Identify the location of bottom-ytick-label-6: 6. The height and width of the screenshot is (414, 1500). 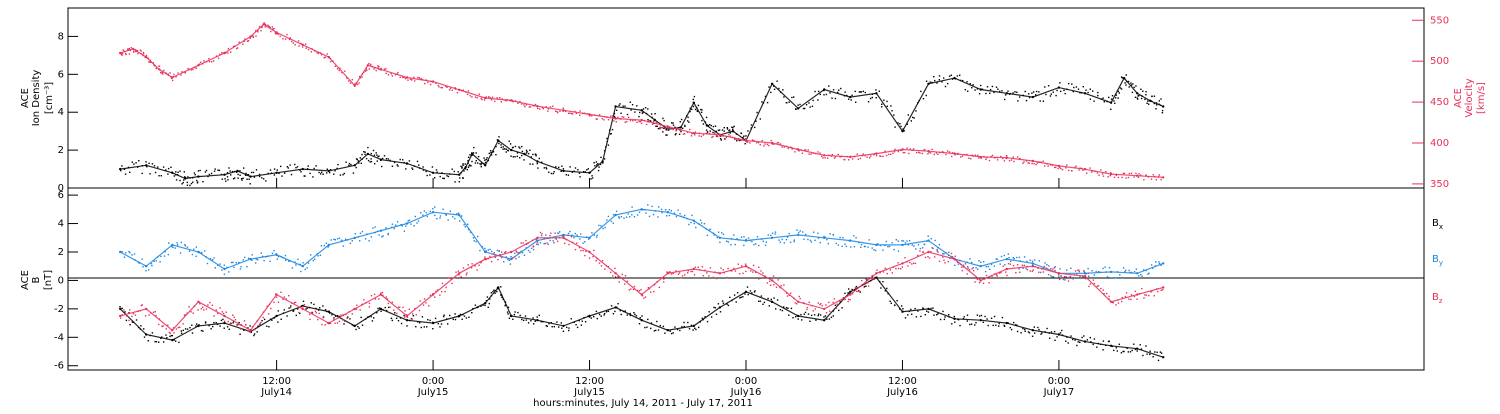
(61, 195).